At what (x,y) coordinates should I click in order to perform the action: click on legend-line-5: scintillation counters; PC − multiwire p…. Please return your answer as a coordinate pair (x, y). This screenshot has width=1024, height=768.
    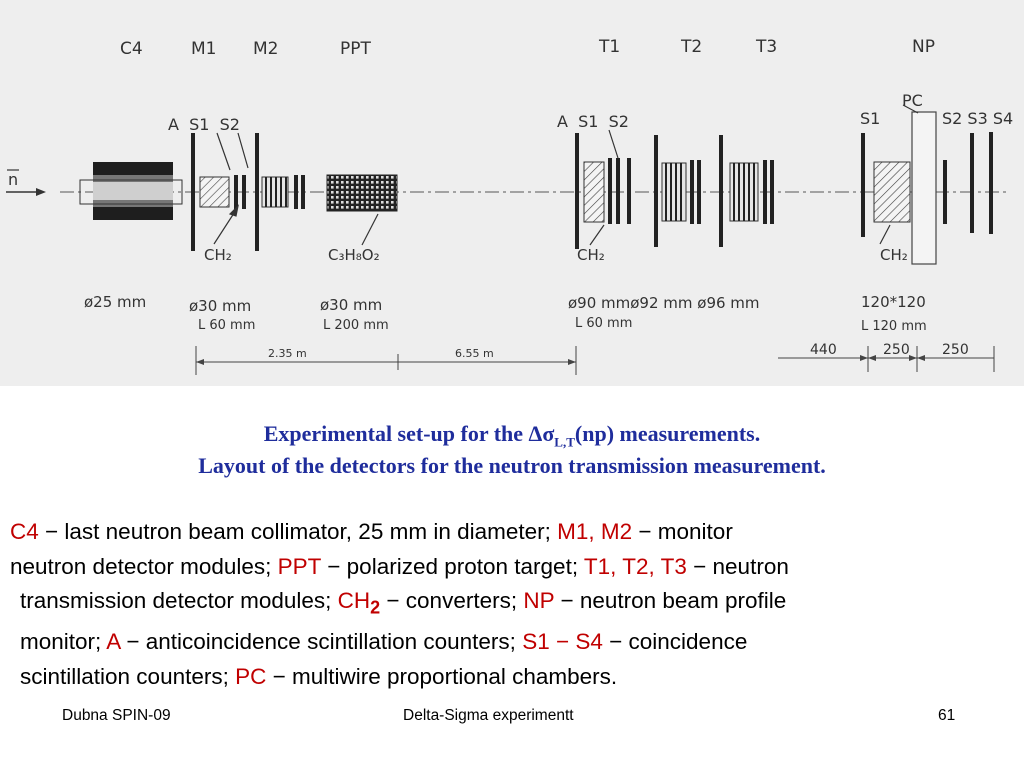
    Looking at the image, I should click on (515, 677).